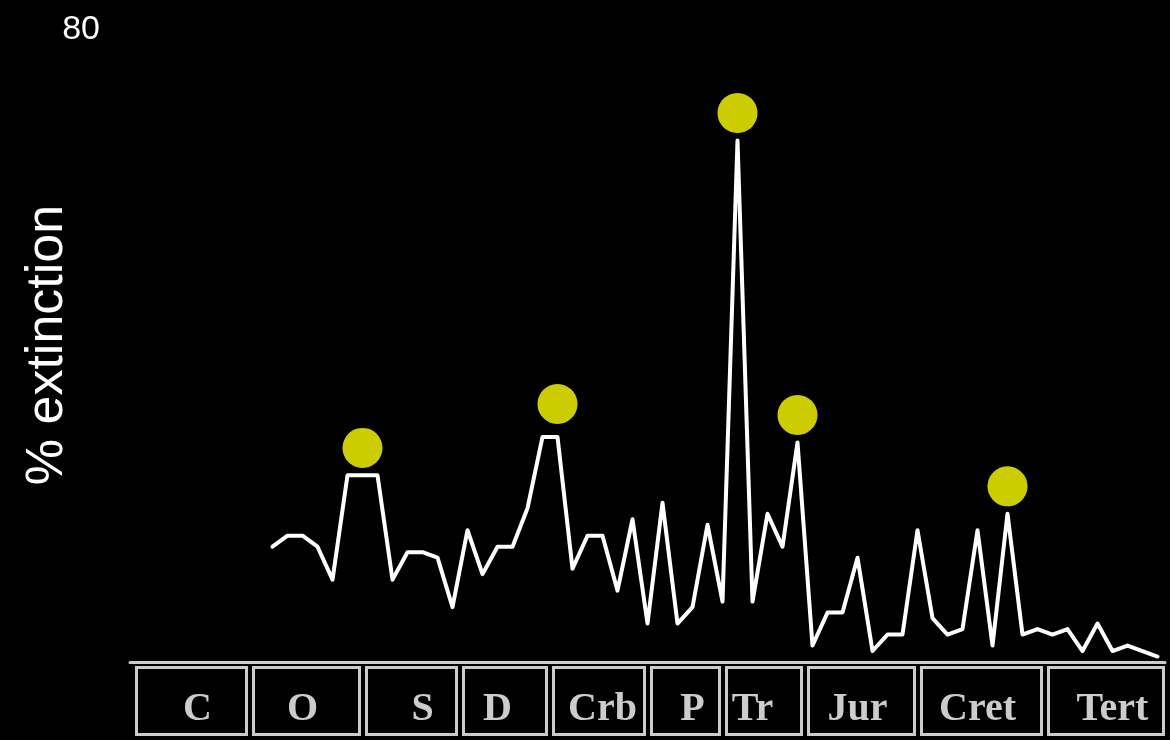  Describe the element at coordinates (1113, 706) in the screenshot. I see `x-tick-label: Tert` at that location.